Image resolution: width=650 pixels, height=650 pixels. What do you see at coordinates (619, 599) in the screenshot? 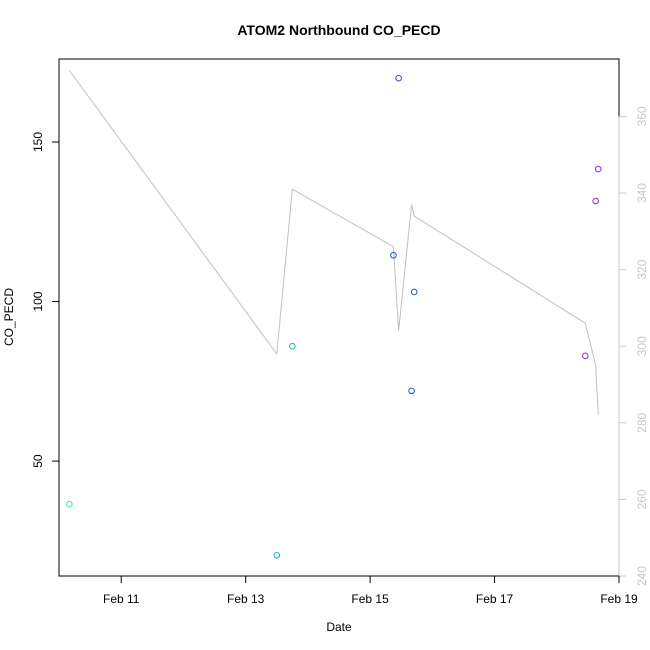
I see `x-tick-label: Feb 19` at bounding box center [619, 599].